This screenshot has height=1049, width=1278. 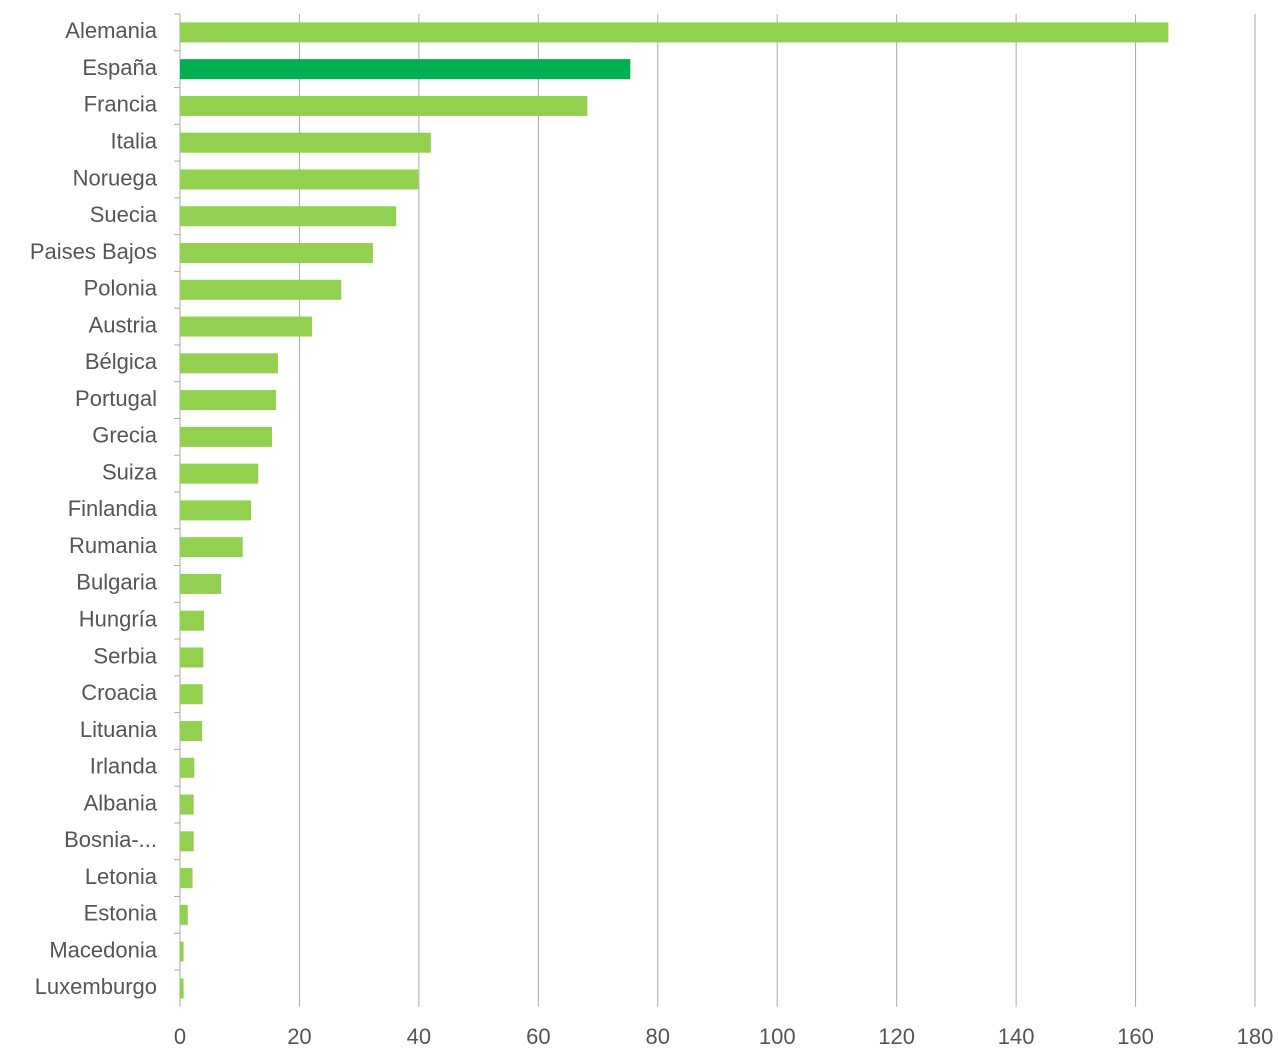 I want to click on y-tick-label: Serbia, so click(x=125, y=655).